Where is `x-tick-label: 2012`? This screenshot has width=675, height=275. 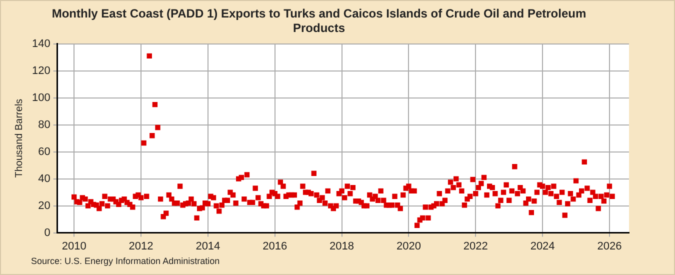 x-tick-label: 2012 is located at coordinates (141, 246).